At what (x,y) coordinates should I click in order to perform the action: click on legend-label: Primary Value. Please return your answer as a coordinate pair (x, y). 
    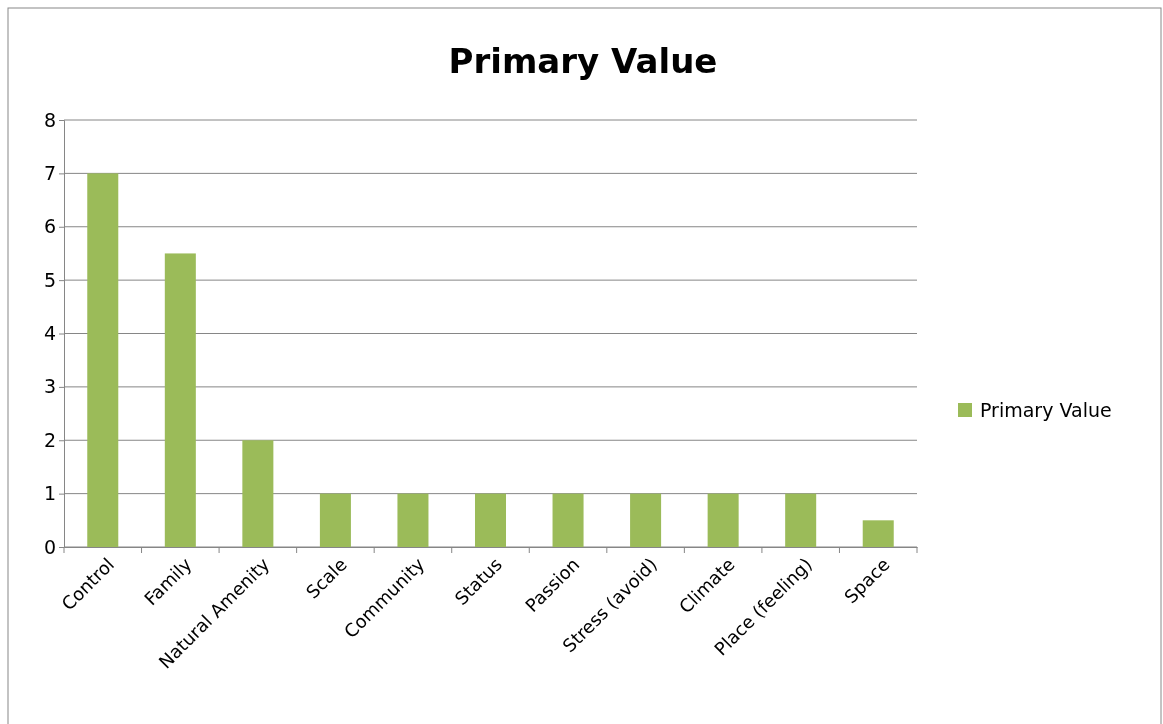
    Looking at the image, I should click on (1046, 409).